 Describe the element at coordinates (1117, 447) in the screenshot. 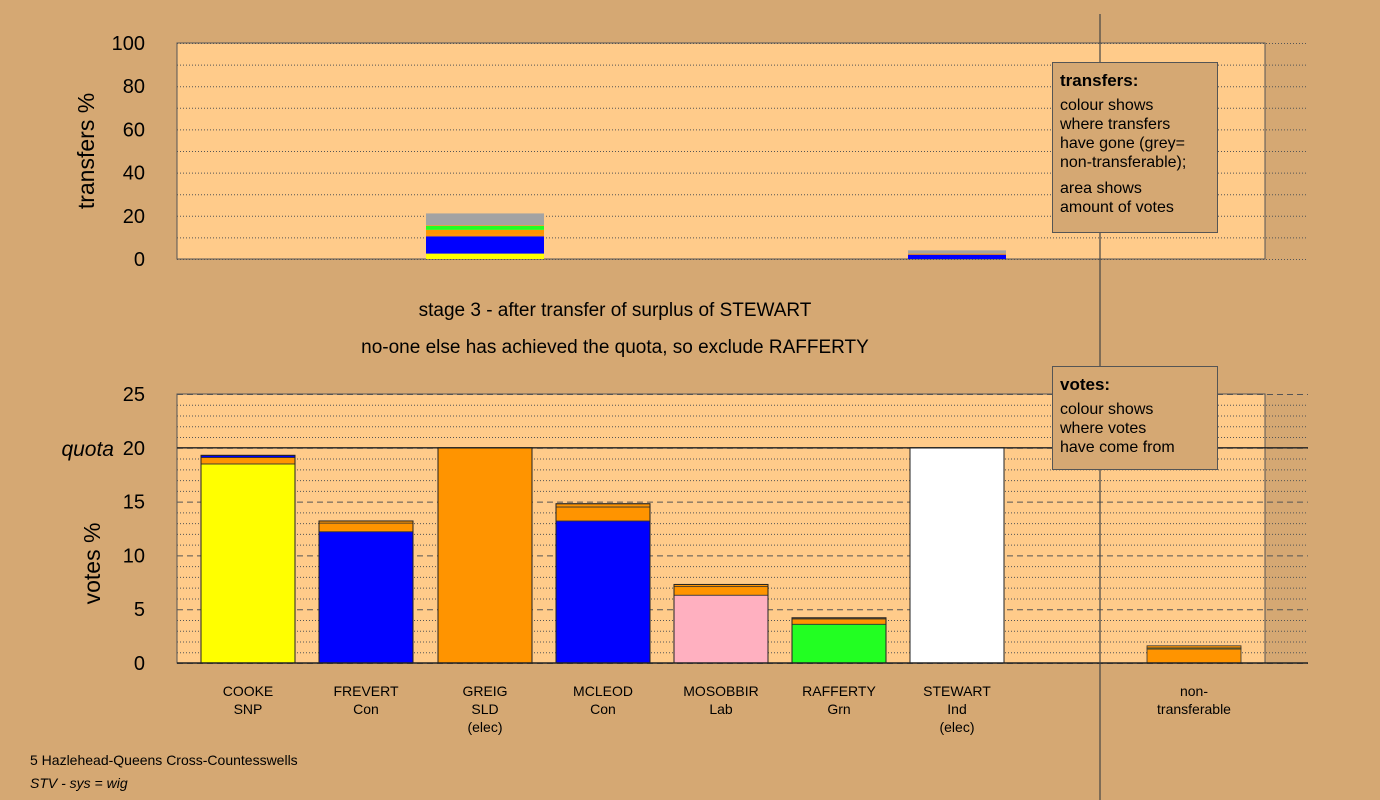

I see `votes-legend-line: have come from` at that location.